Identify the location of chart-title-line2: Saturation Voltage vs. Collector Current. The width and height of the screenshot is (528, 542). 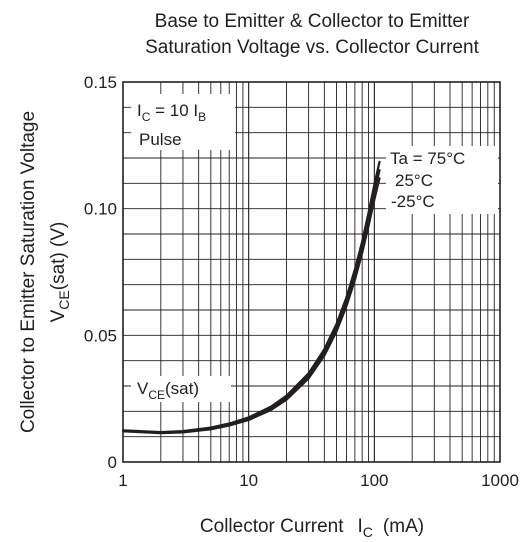
(312, 47).